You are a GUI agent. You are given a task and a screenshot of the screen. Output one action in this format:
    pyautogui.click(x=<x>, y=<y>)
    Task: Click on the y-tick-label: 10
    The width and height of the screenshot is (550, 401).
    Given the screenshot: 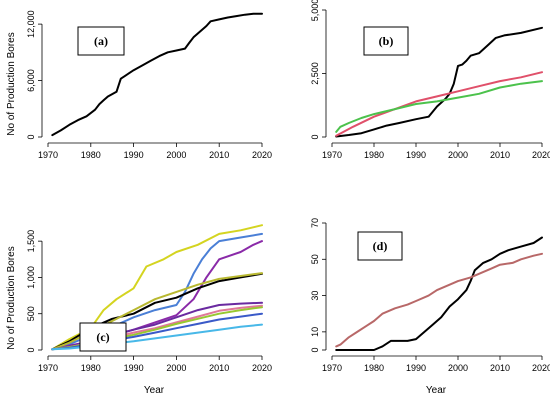 What is the action you would take?
    pyautogui.click(x=315, y=332)
    